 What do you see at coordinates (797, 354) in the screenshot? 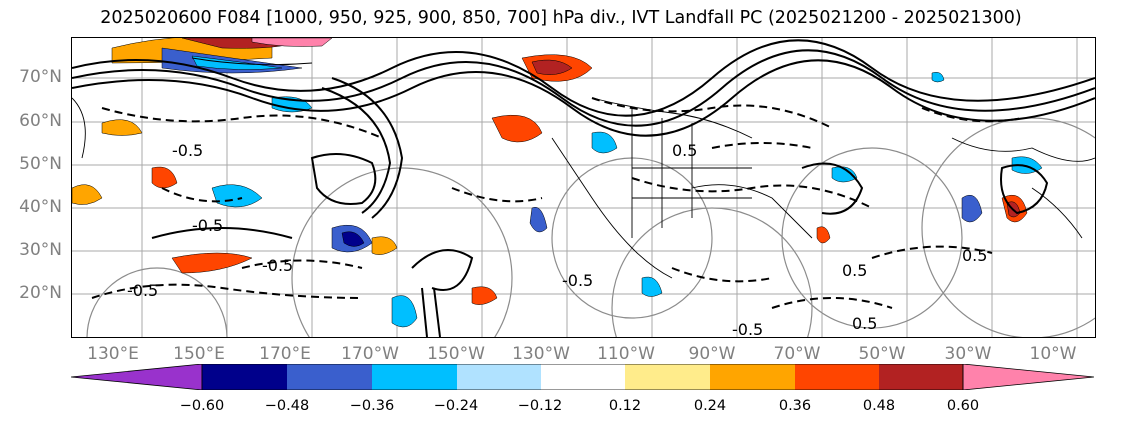
I see `lon-label-70w: 70°W` at bounding box center [797, 354].